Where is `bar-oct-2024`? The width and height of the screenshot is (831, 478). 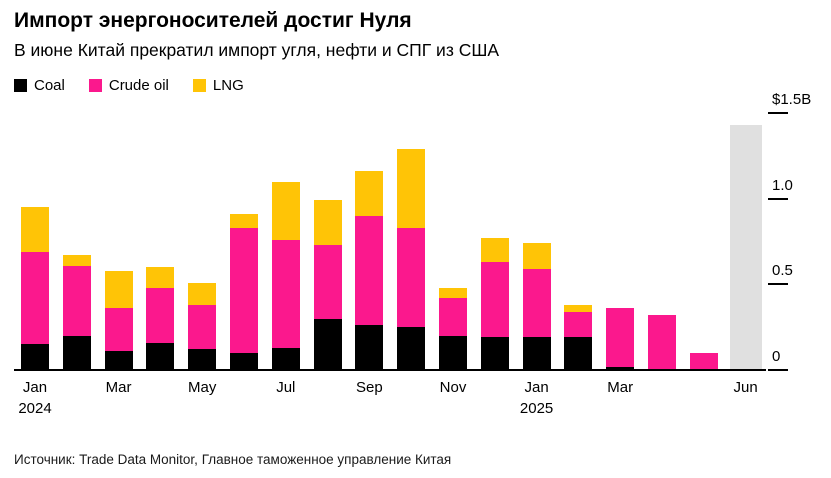 bar-oct-2024 is located at coordinates (411, 259).